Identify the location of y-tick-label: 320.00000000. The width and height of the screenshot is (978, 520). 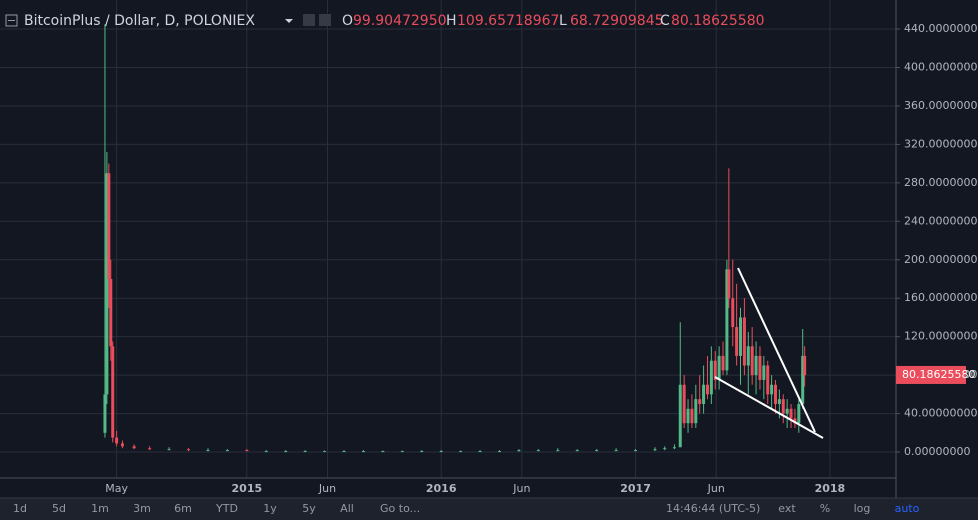
(941, 143).